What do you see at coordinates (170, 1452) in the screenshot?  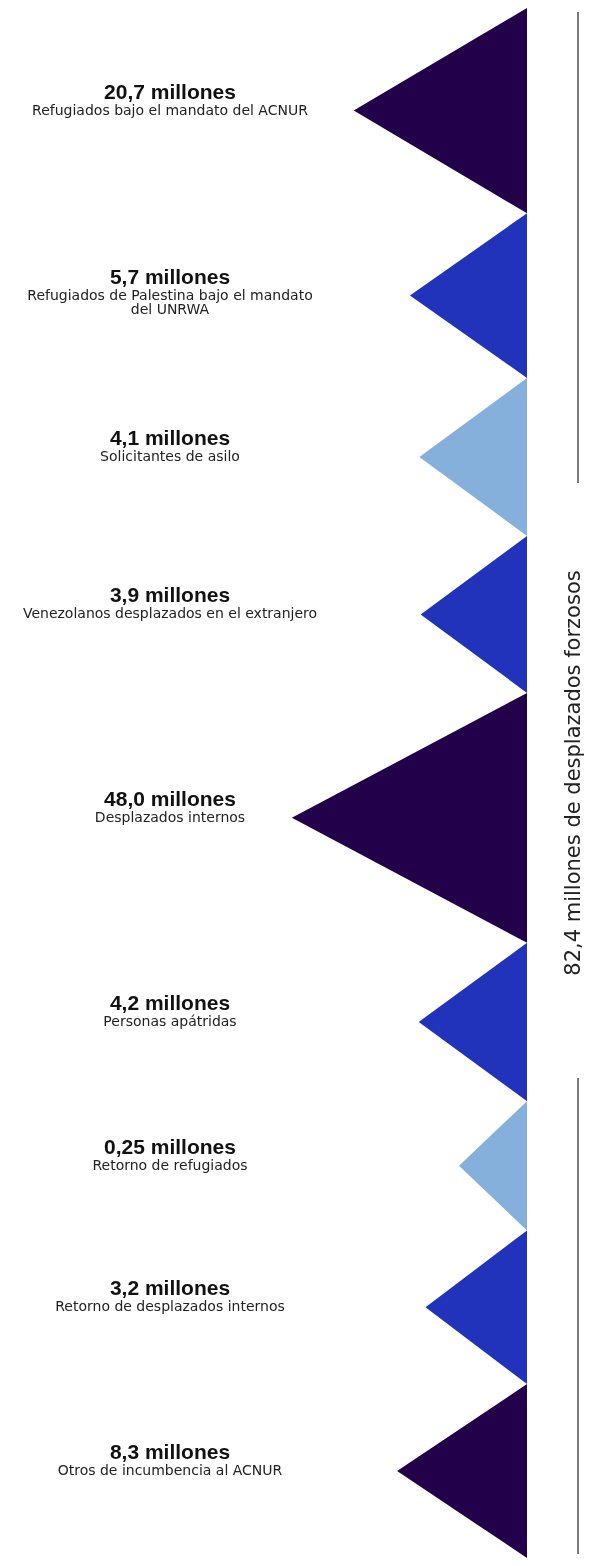 I see `data-label: 8,3 millones` at bounding box center [170, 1452].